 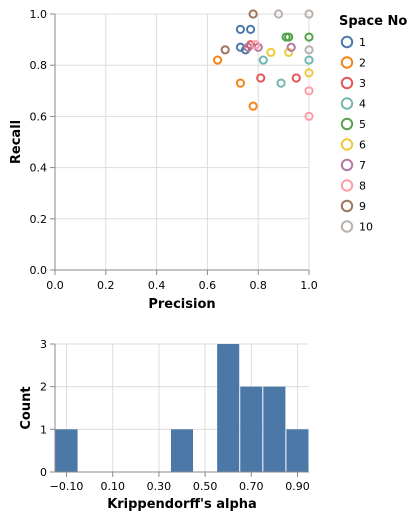 What do you see at coordinates (112, 486) in the screenshot?
I see `x-tick-label: 0.10` at bounding box center [112, 486].